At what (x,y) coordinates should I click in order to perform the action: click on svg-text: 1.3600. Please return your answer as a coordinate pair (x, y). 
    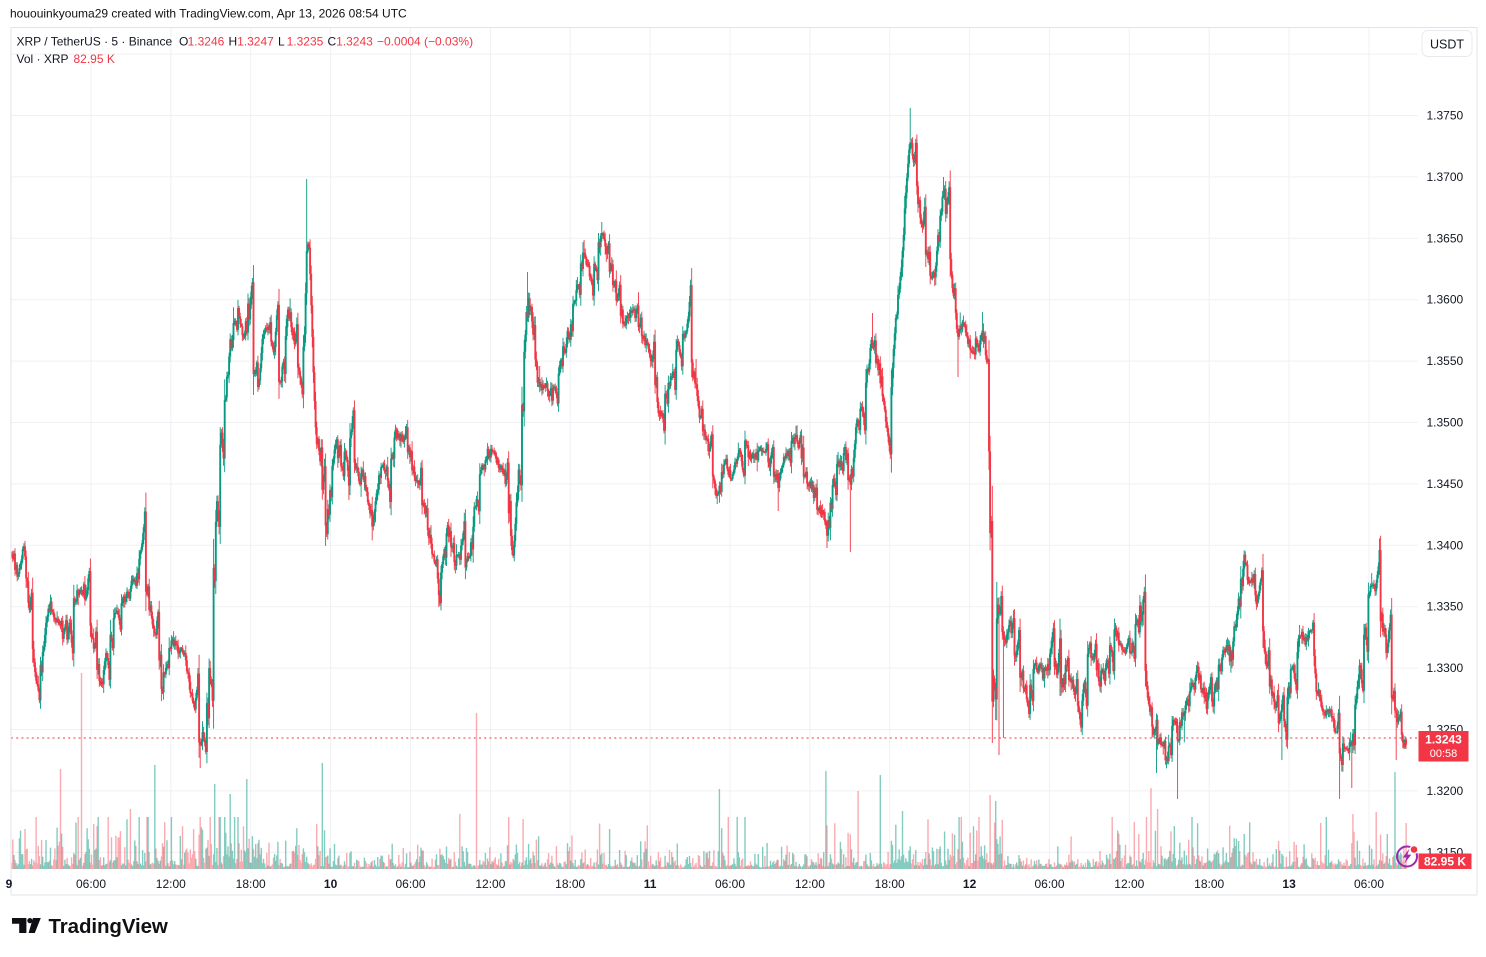
    Looking at the image, I should click on (1445, 300).